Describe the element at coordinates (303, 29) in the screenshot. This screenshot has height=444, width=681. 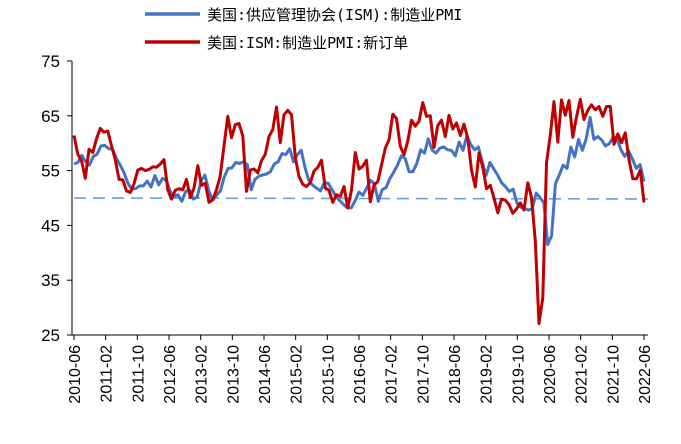
I see `legend: 美国:供应管理协会(ISM):制造业PMI 美国:ISM:制造业PMI:新订单` at that location.